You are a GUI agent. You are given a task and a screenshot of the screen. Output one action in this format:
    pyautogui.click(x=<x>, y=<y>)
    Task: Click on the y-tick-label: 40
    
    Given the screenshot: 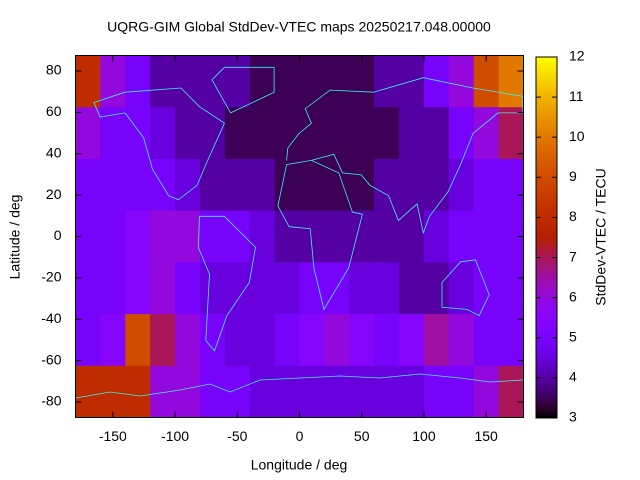 What is the action you would take?
    pyautogui.click(x=54, y=152)
    